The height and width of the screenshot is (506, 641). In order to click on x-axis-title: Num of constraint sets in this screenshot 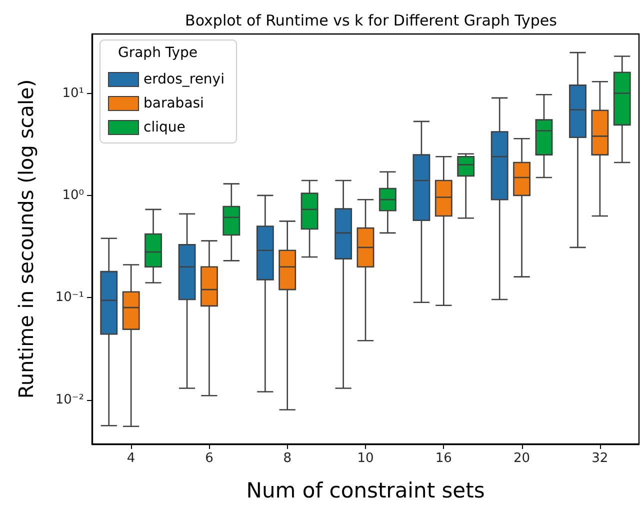, I will do `click(365, 490)`.